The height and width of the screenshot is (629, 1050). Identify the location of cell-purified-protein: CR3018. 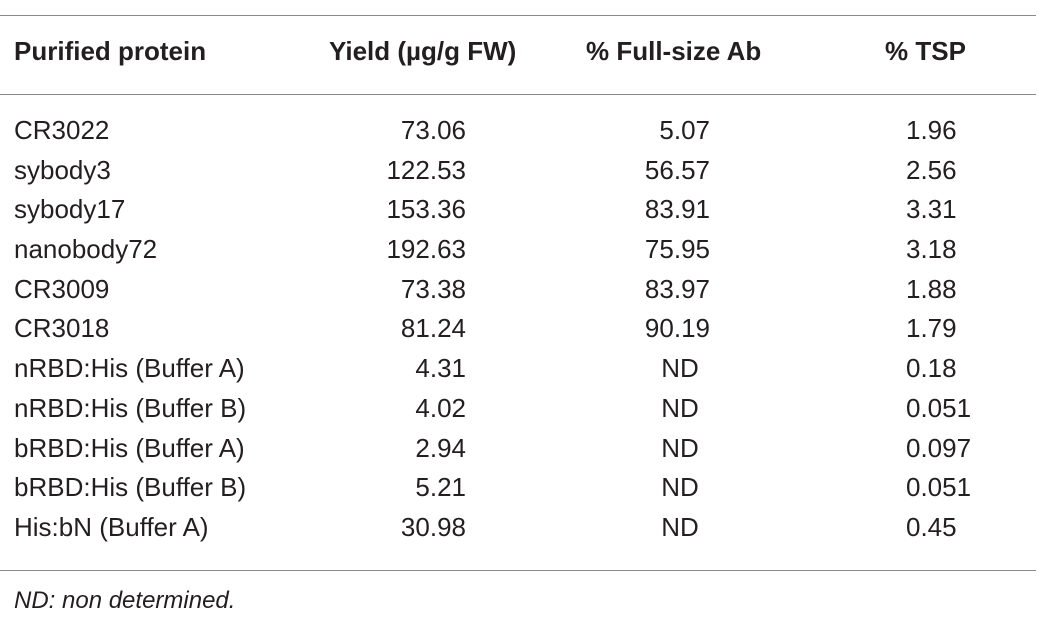
(62, 328).